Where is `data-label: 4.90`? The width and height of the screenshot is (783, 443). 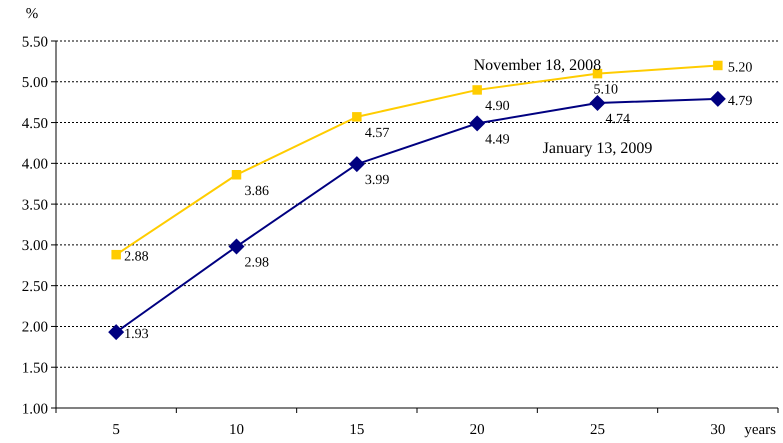
data-label: 4.90 is located at coordinates (497, 106).